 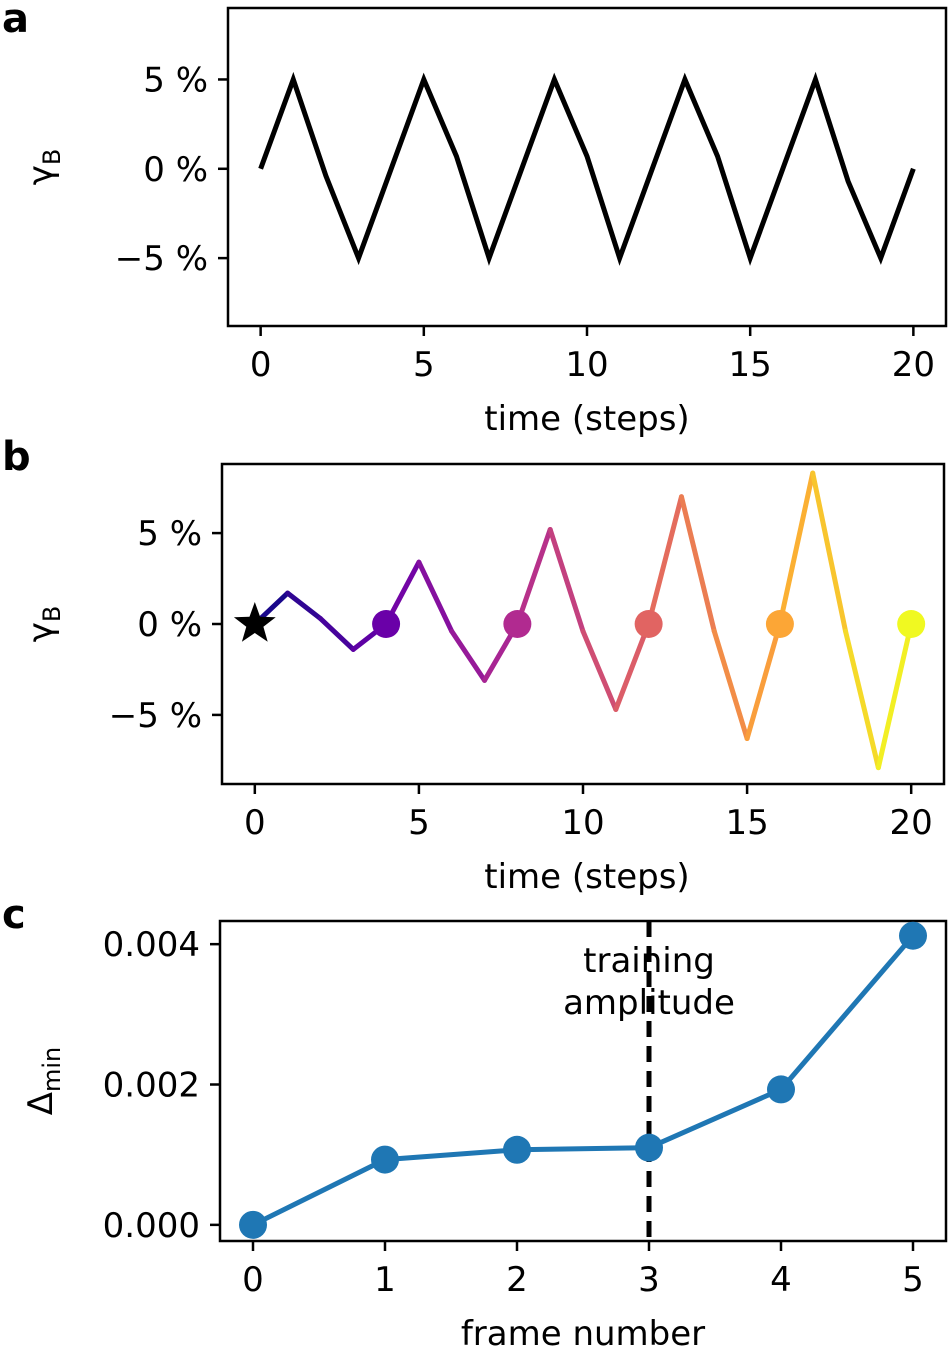 What do you see at coordinates (15, 21) in the screenshot?
I see `panel-a-letter: a` at bounding box center [15, 21].